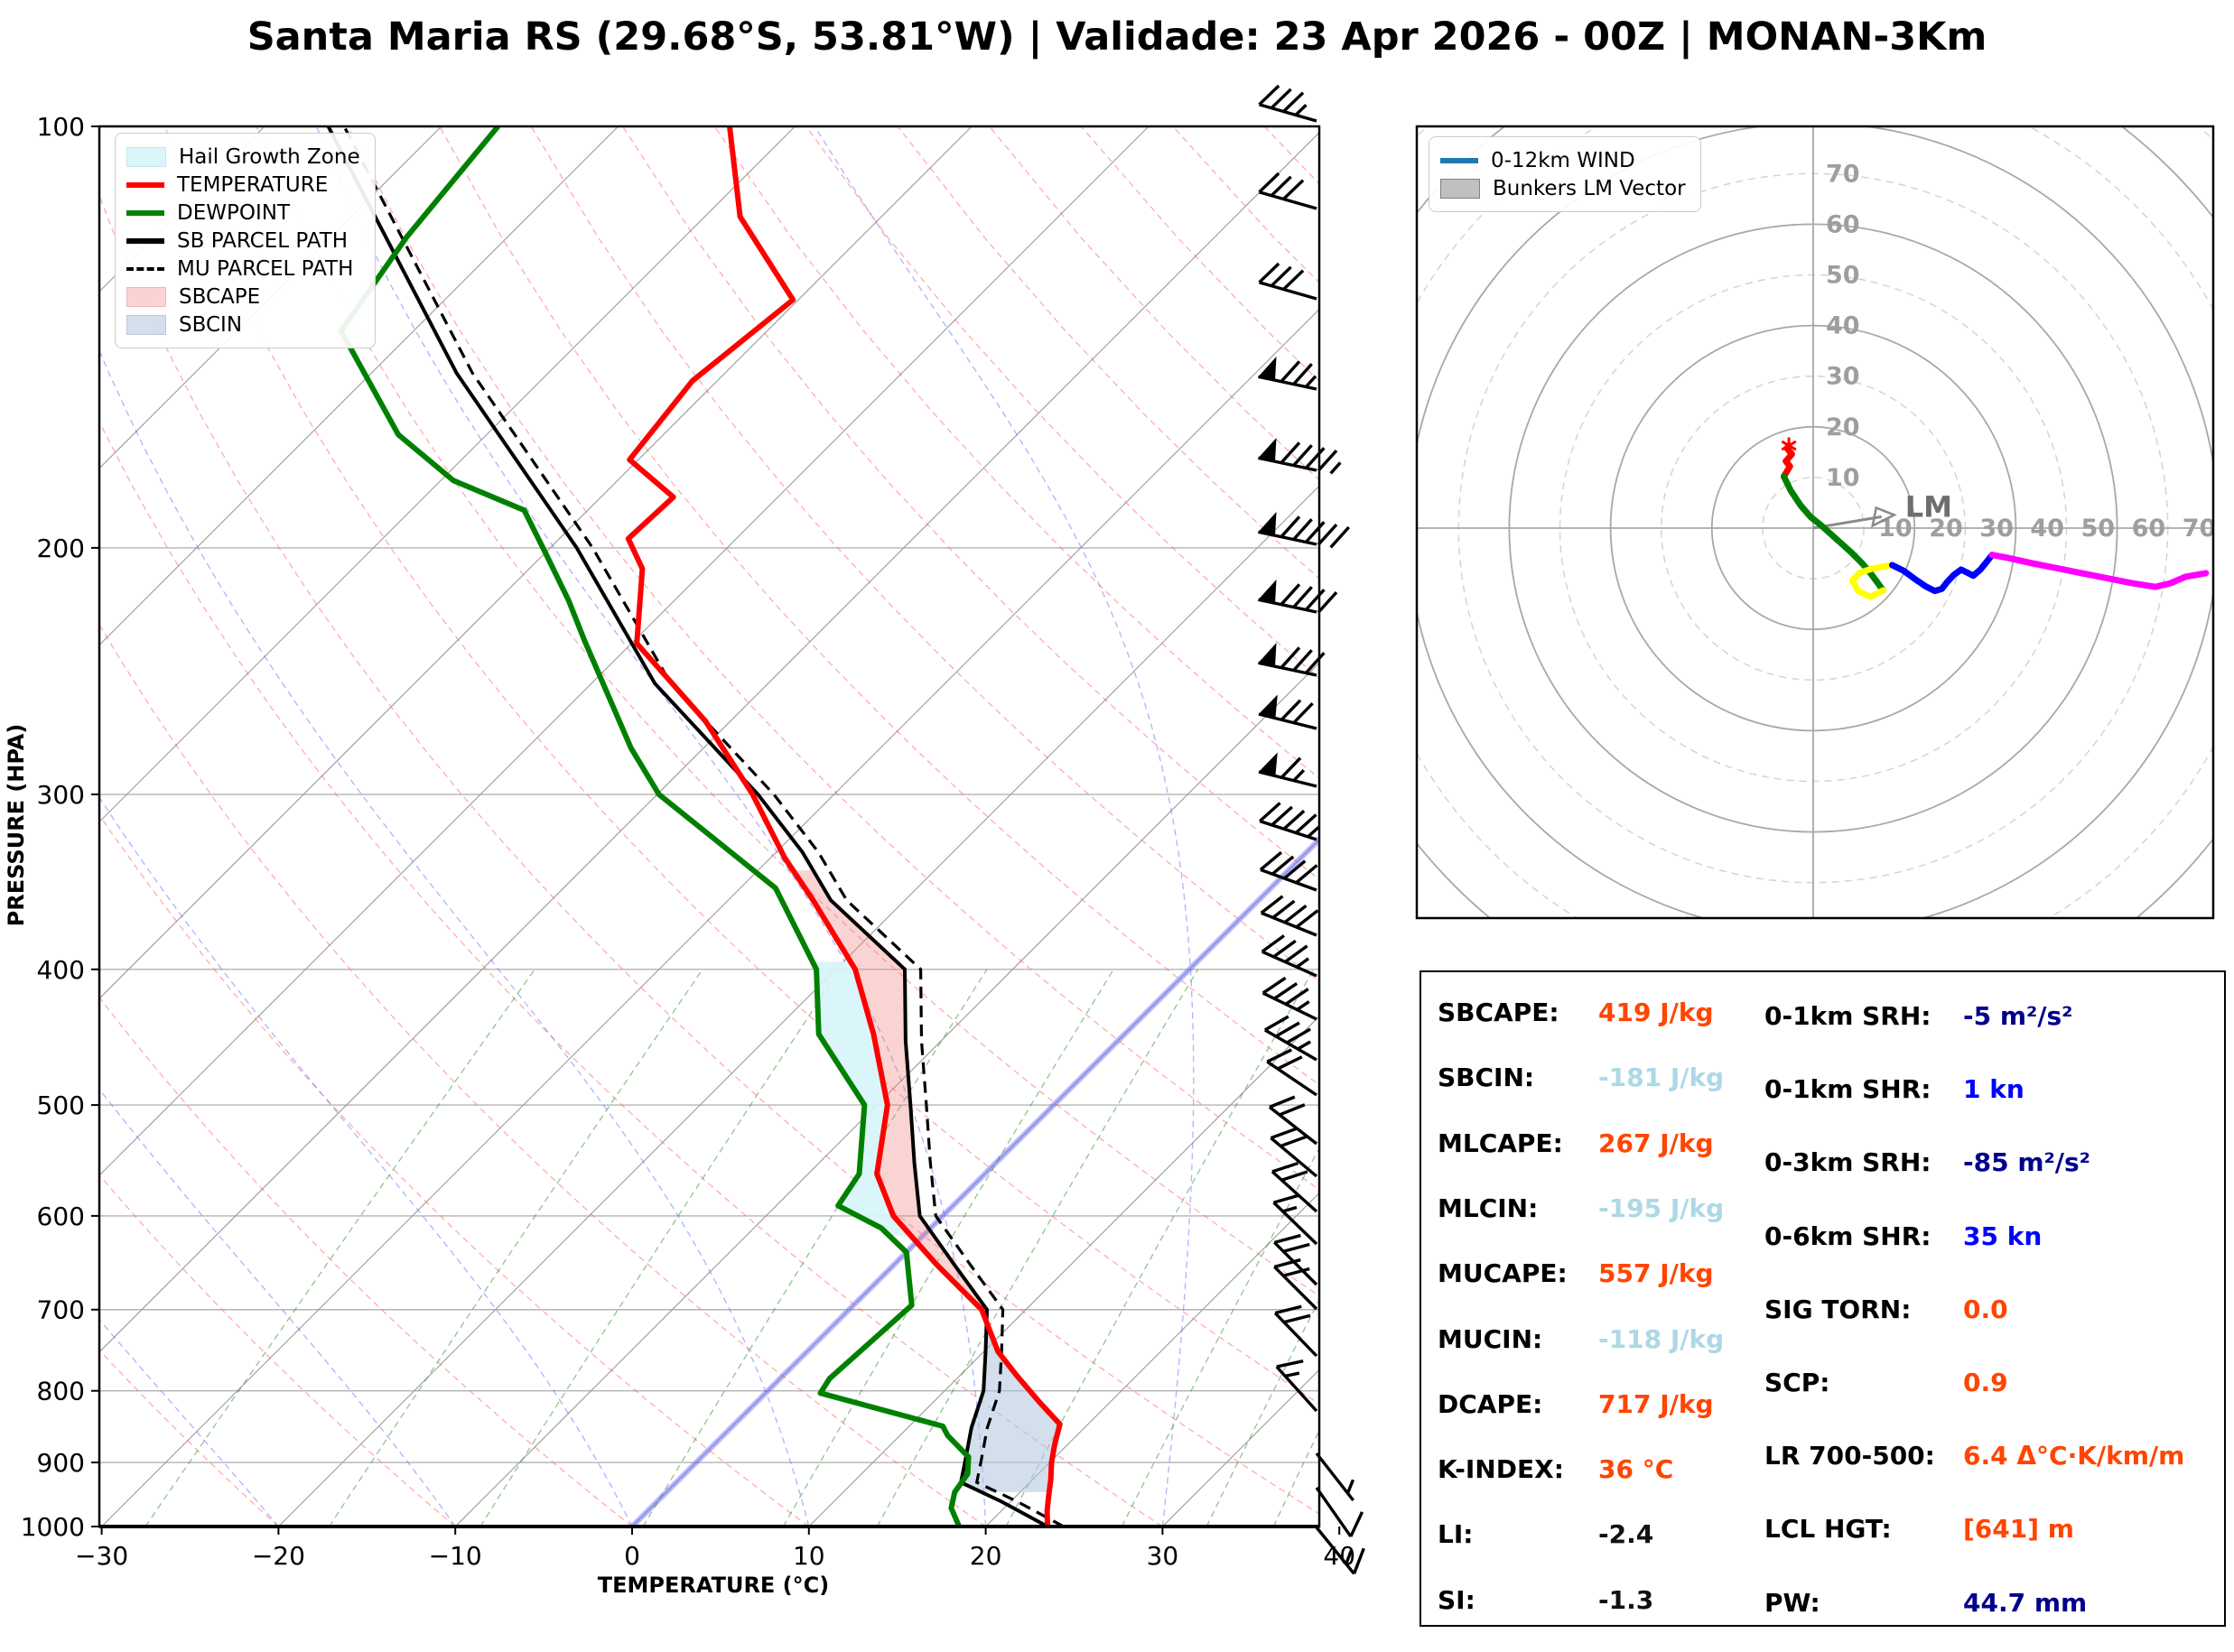 The image size is (2234, 1652). What do you see at coordinates (1994, 1089) in the screenshot?
I see `stat-value: 1 kn` at bounding box center [1994, 1089].